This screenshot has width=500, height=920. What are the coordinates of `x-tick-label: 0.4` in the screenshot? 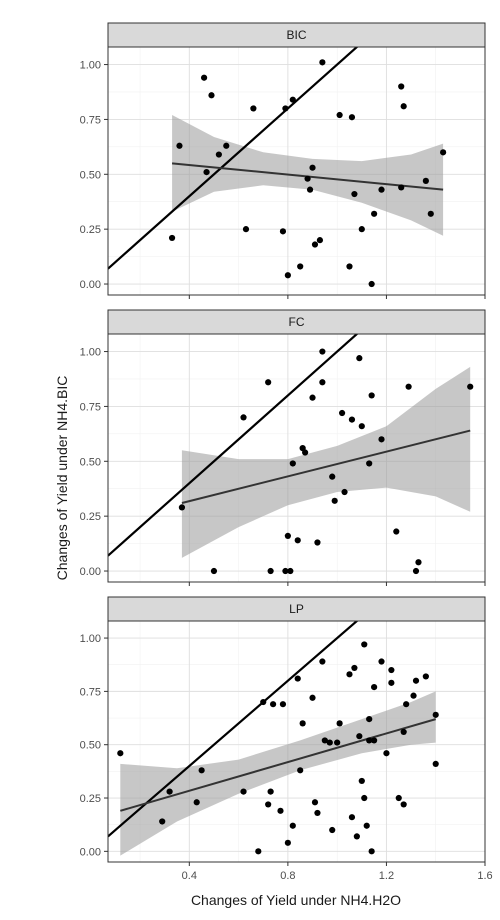 It's located at (189, 876).